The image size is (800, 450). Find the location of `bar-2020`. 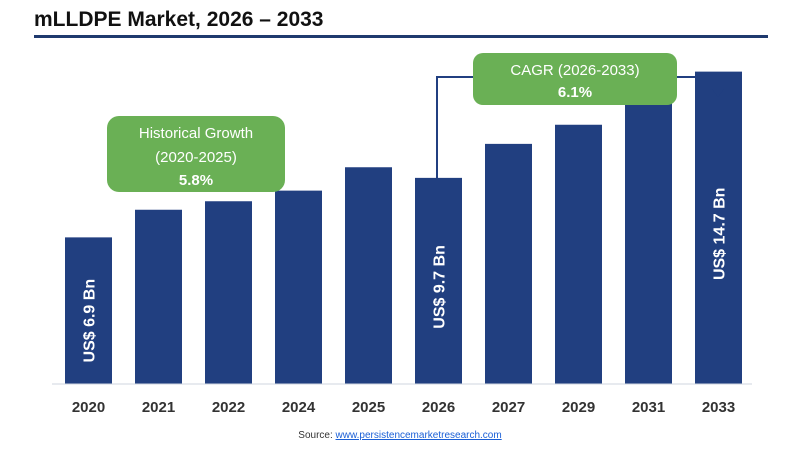

bar-2020 is located at coordinates (88, 310).